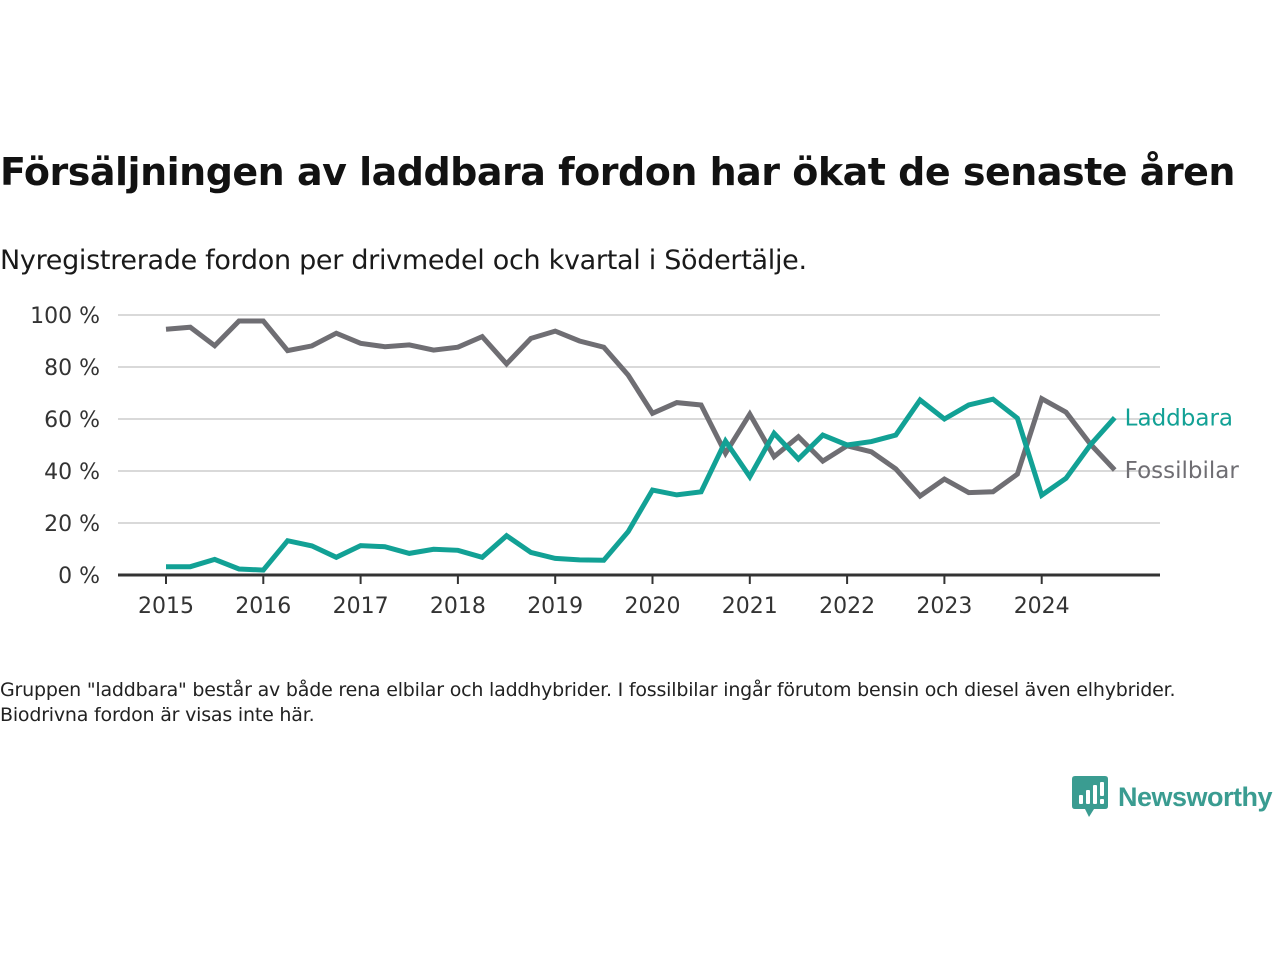 The height and width of the screenshot is (960, 1280). Describe the element at coordinates (458, 606) in the screenshot. I see `x-tick-label: 2018` at that location.